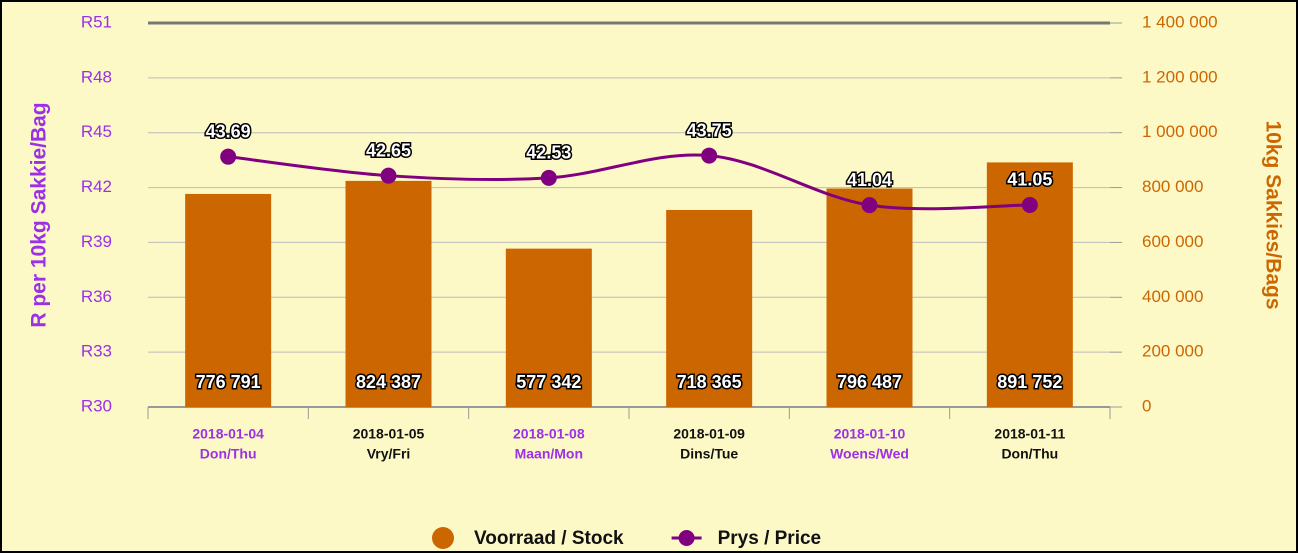 The image size is (1298, 553). What do you see at coordinates (770, 538) in the screenshot?
I see `legend-label: Prys / Price` at bounding box center [770, 538].